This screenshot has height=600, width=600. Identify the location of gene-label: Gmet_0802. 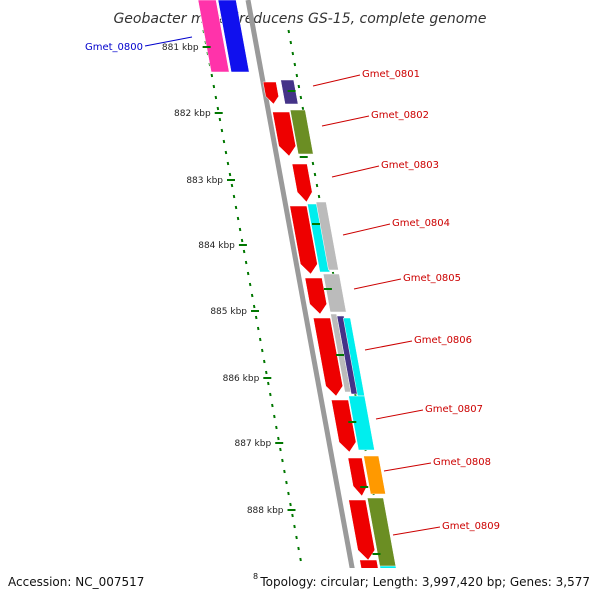
(400, 115).